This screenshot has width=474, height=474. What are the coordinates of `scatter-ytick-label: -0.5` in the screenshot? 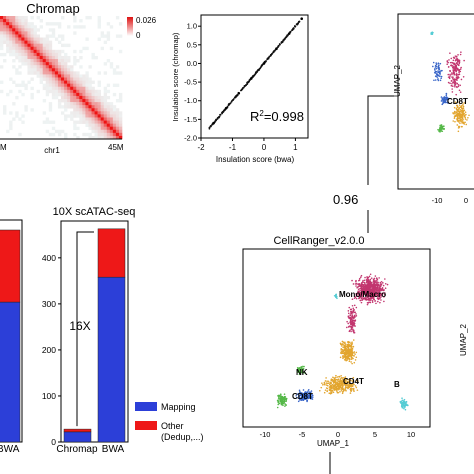 It's located at (190, 82).